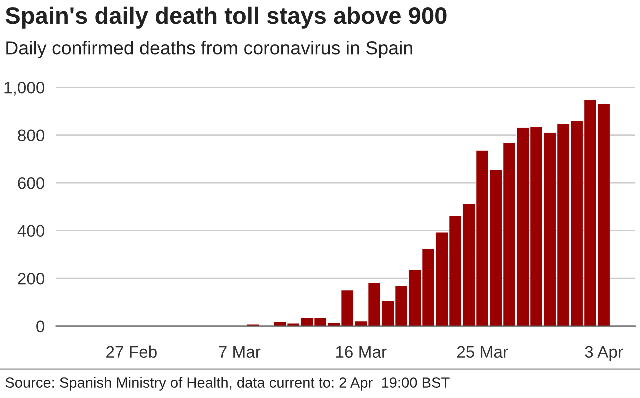 The image size is (640, 398). Describe the element at coordinates (31, 279) in the screenshot. I see `y-tick-label: 200` at that location.